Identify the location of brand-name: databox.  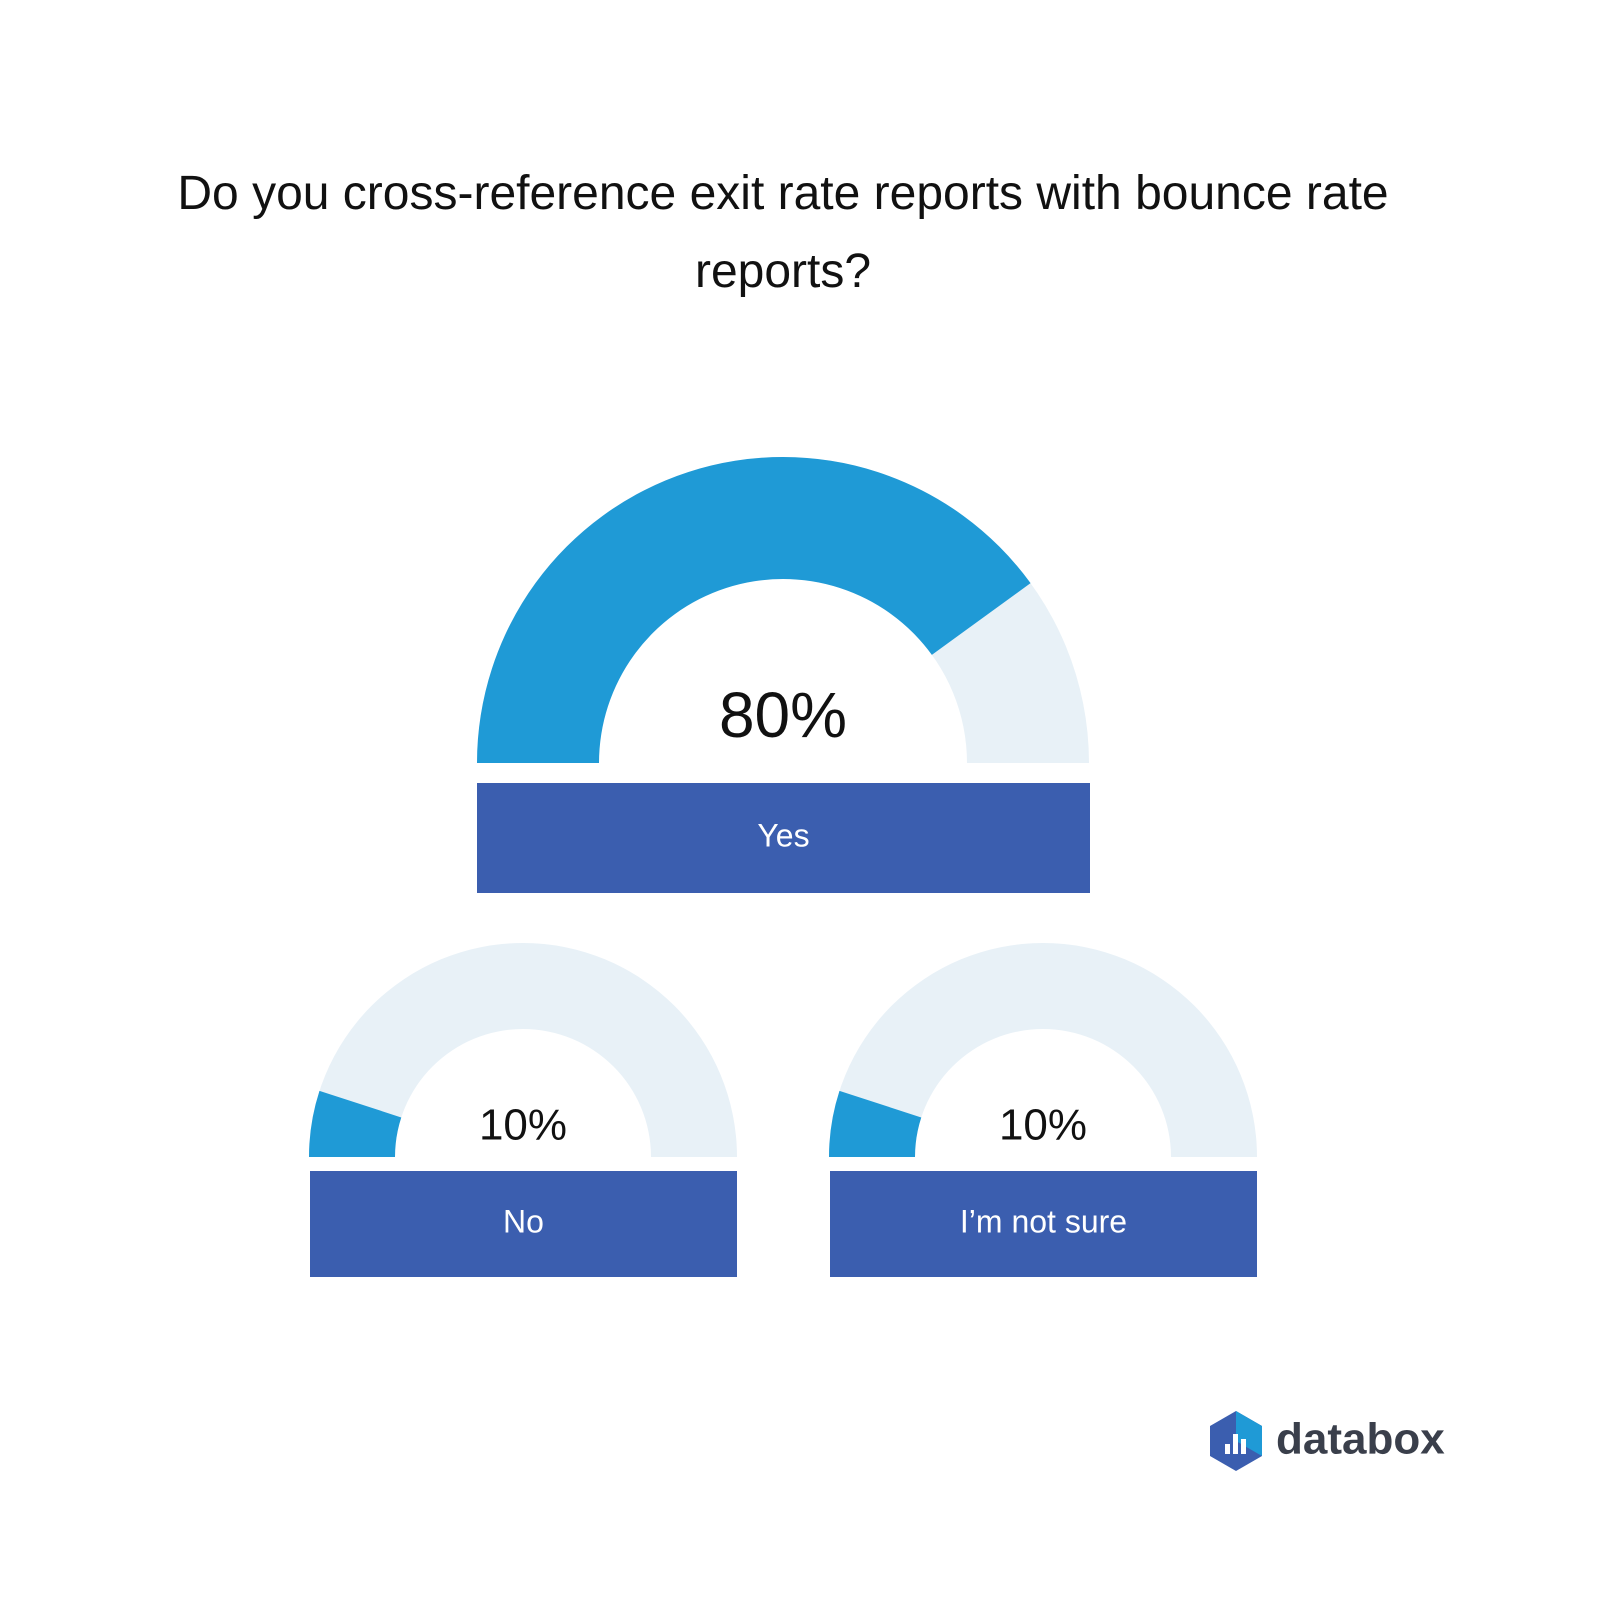
(1360, 1439).